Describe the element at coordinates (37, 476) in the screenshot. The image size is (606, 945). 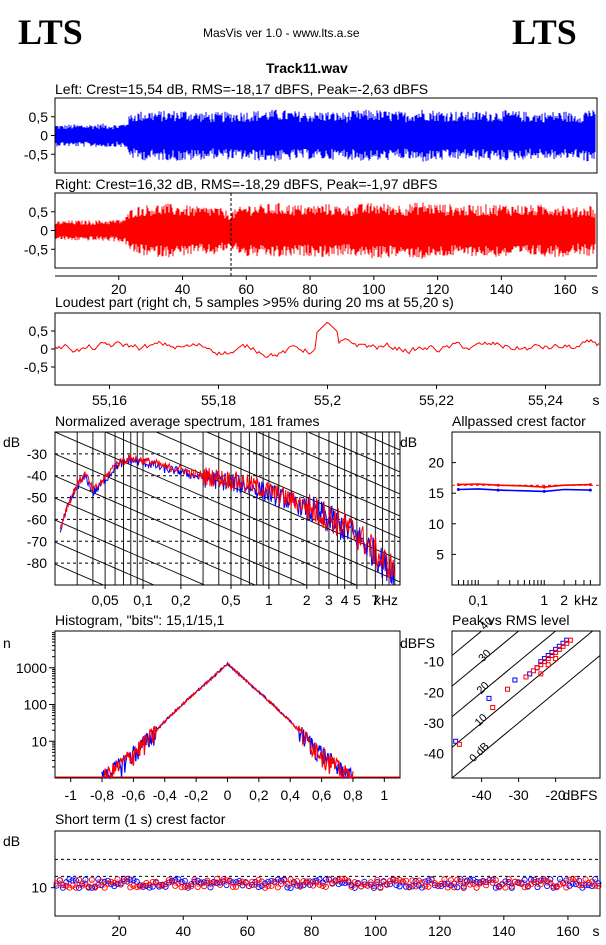
I see `spectrum-ytick-label: -40` at that location.